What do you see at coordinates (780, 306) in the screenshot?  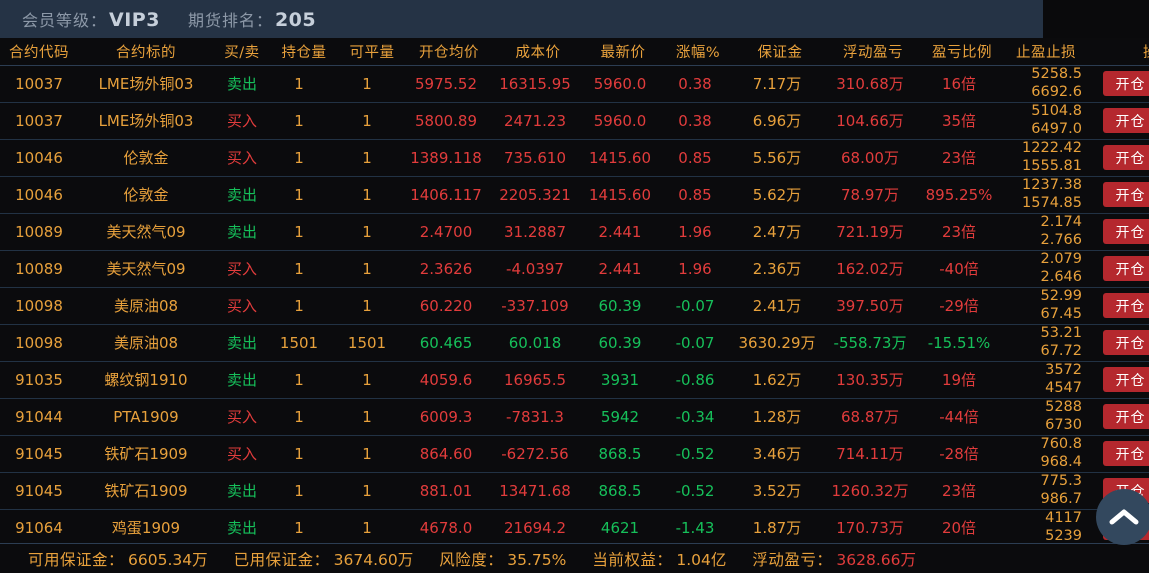 I see `cell-margin: 2.41万` at bounding box center [780, 306].